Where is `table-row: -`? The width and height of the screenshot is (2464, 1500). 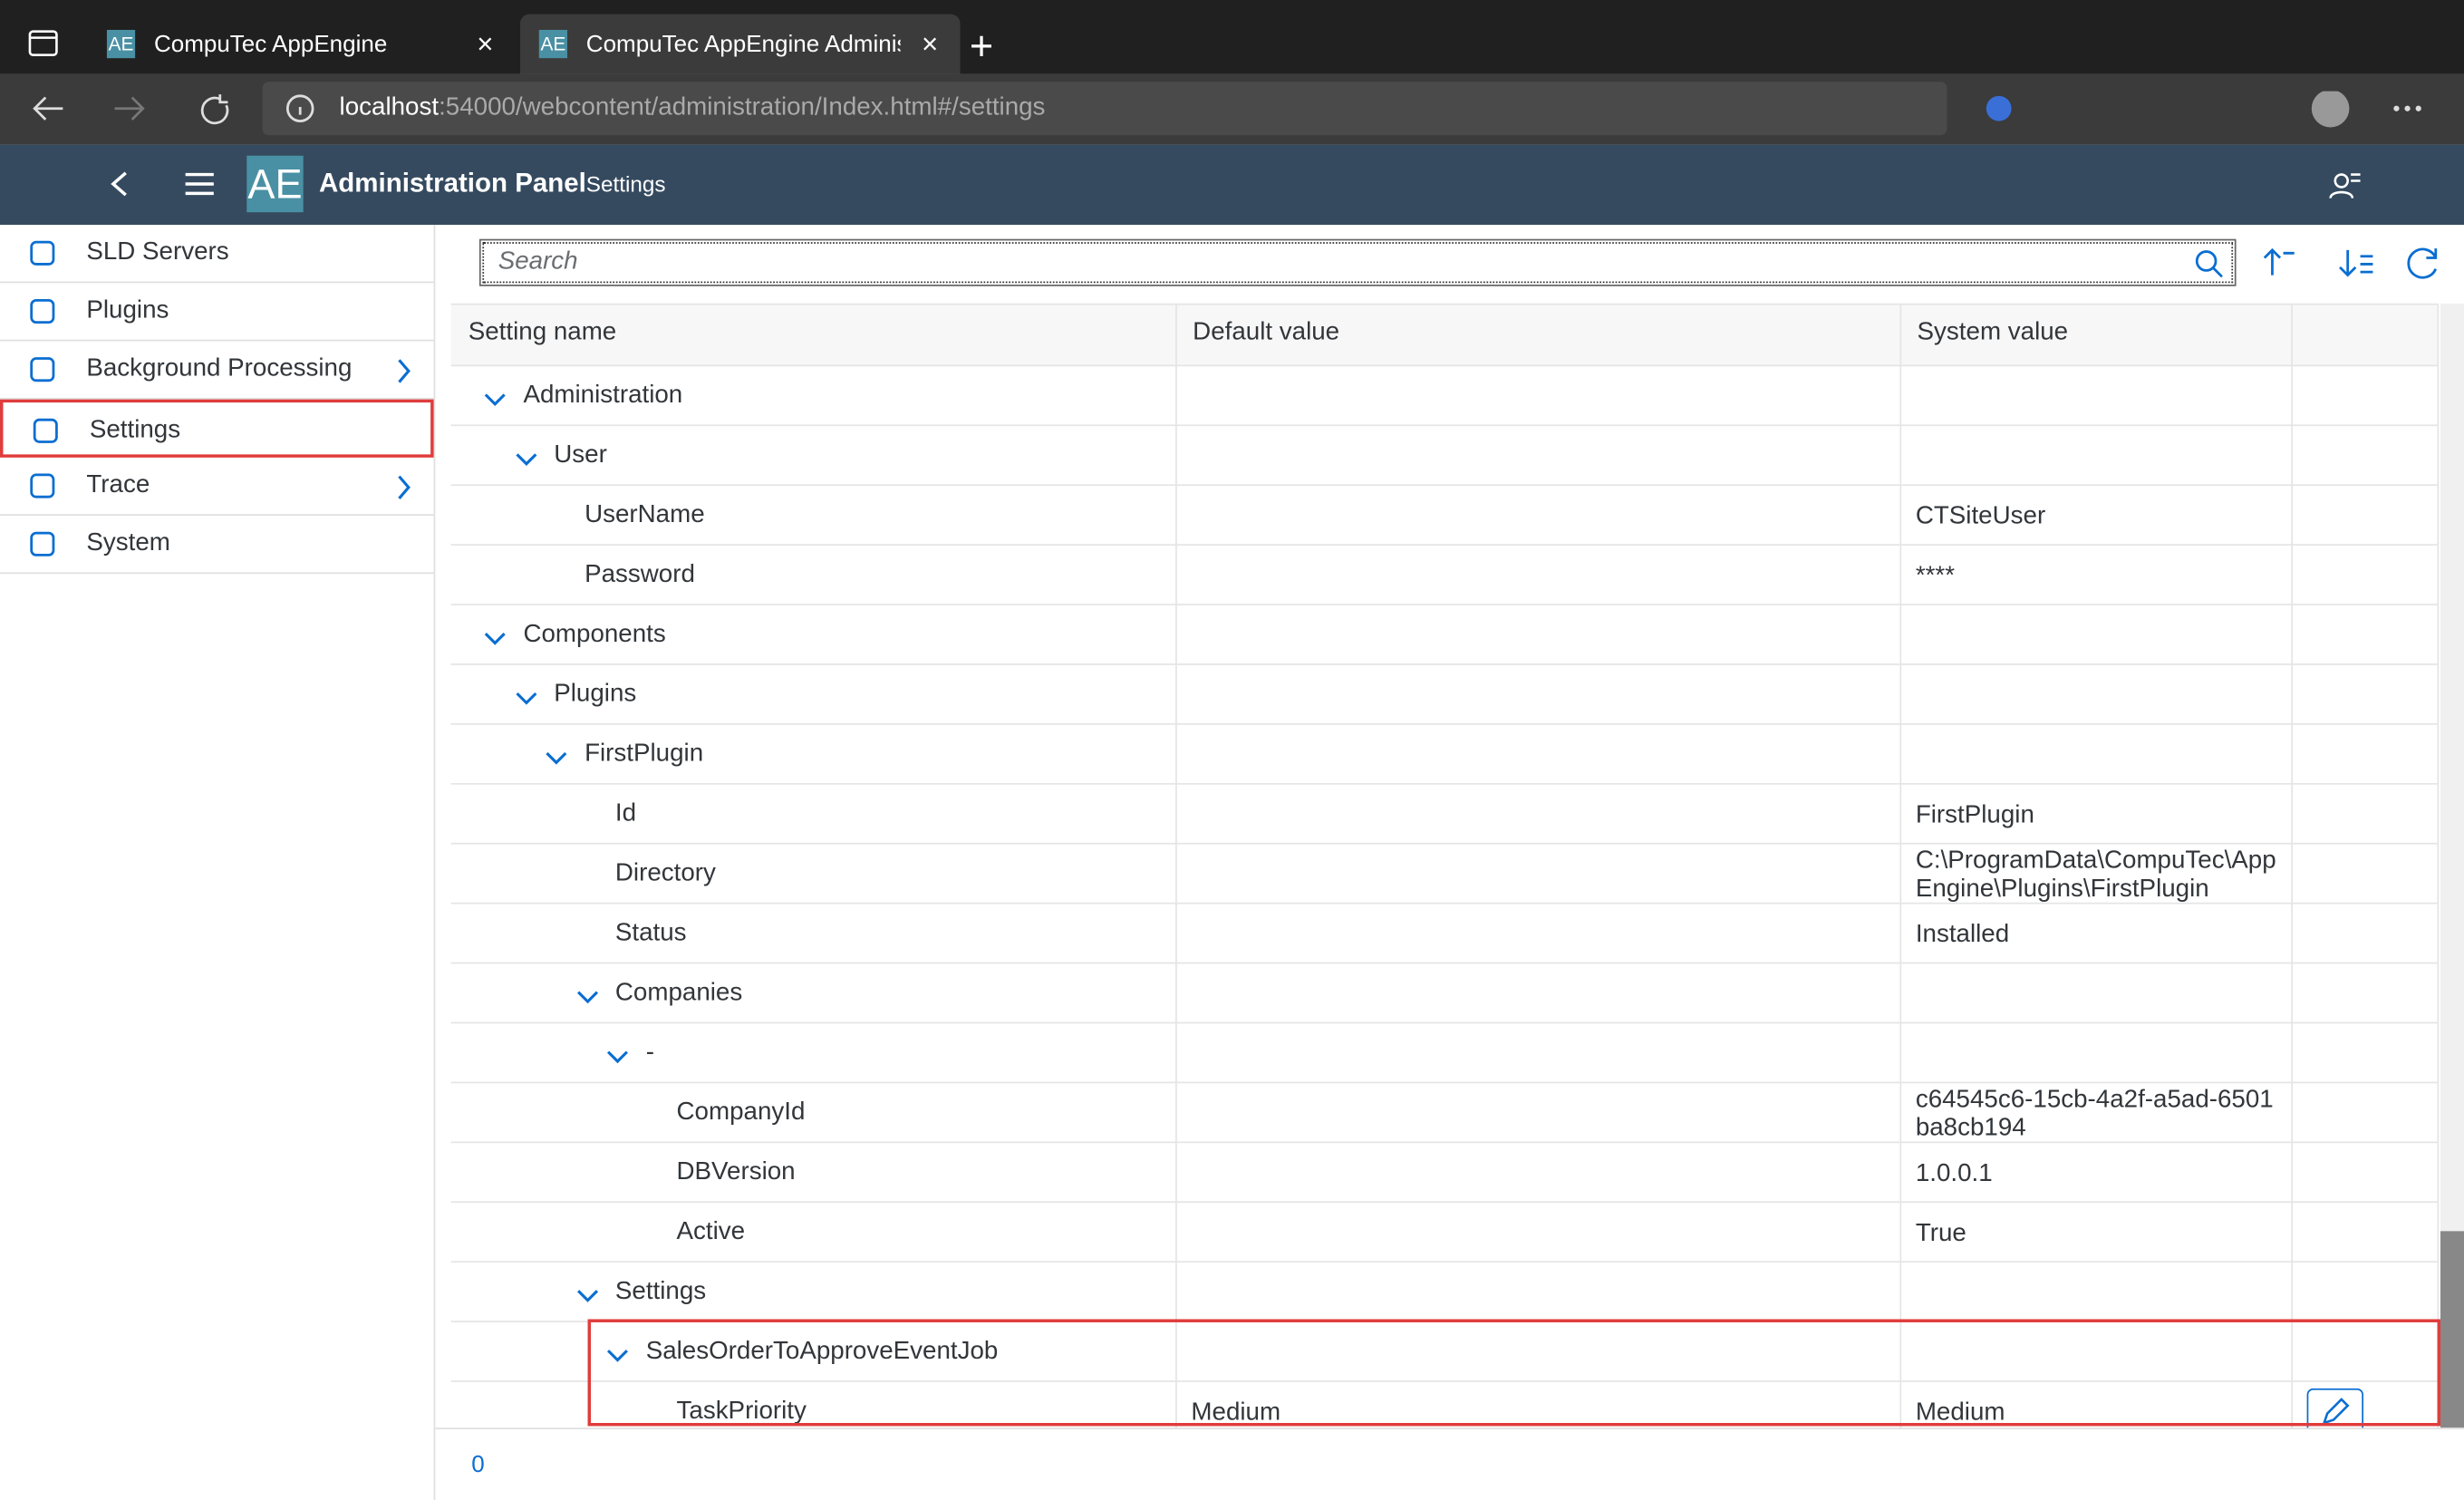 table-row: - is located at coordinates (1445, 1053).